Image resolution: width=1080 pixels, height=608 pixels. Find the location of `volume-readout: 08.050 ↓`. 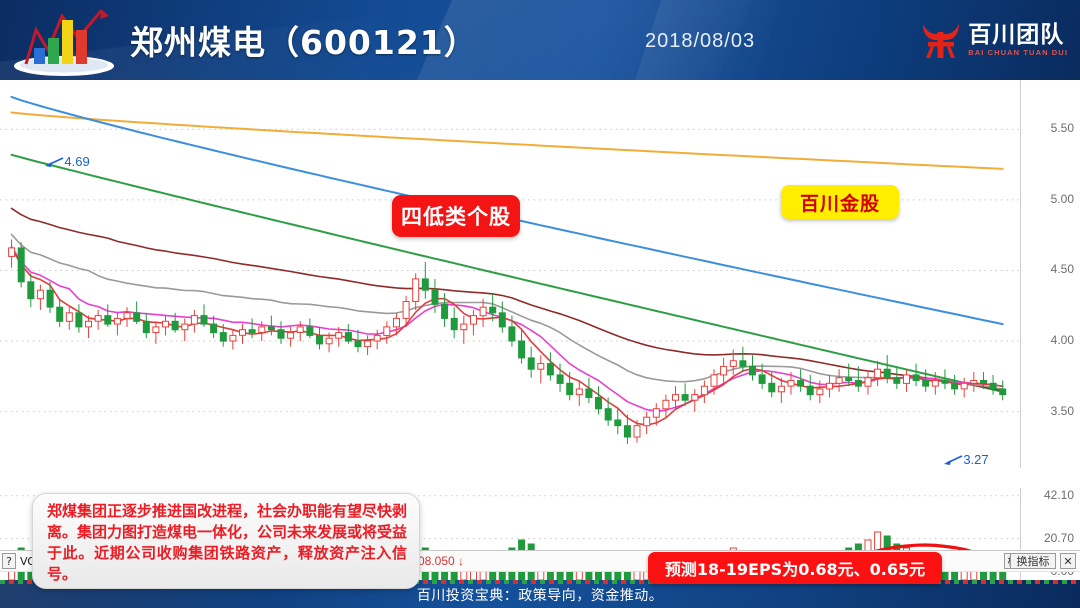

volume-readout: 08.050 ↓ is located at coordinates (441, 561).